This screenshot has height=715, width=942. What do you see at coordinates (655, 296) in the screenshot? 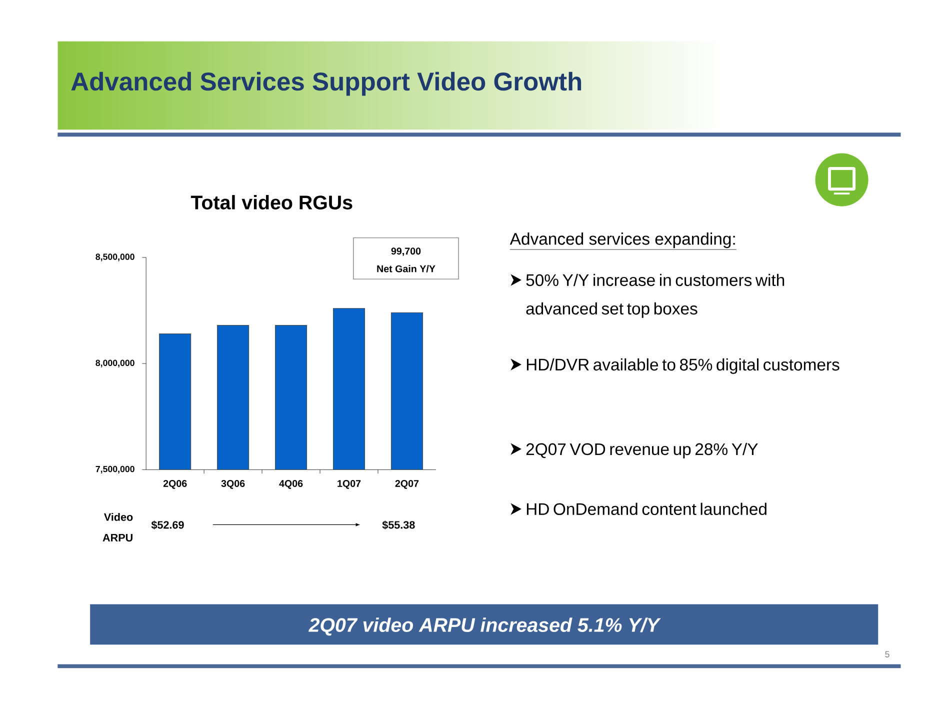
I see `text: 50% Y/Y increase in customers with advanced set top boxes` at bounding box center [655, 296].